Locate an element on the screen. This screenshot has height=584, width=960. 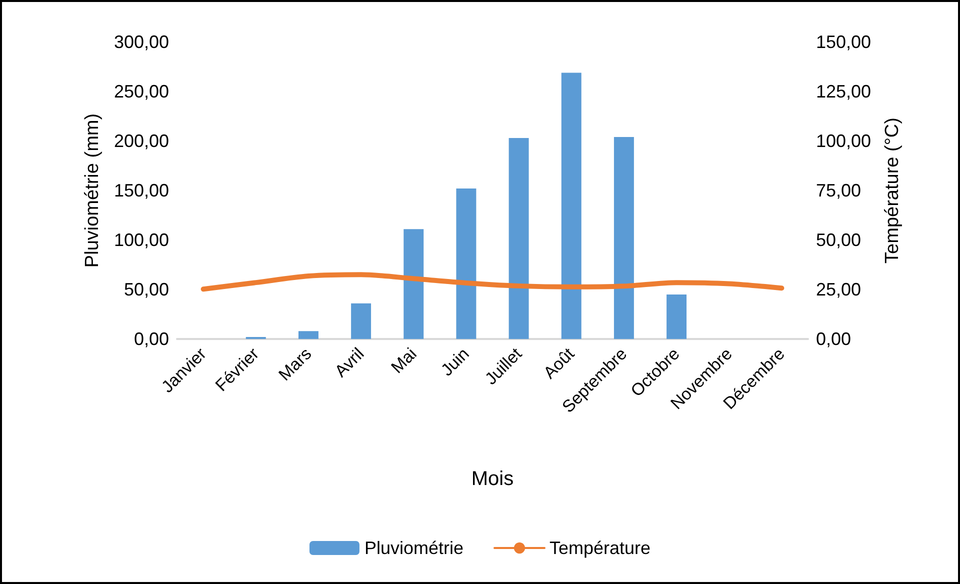
y2-axis-title: Température (°C) is located at coordinates (892, 191).